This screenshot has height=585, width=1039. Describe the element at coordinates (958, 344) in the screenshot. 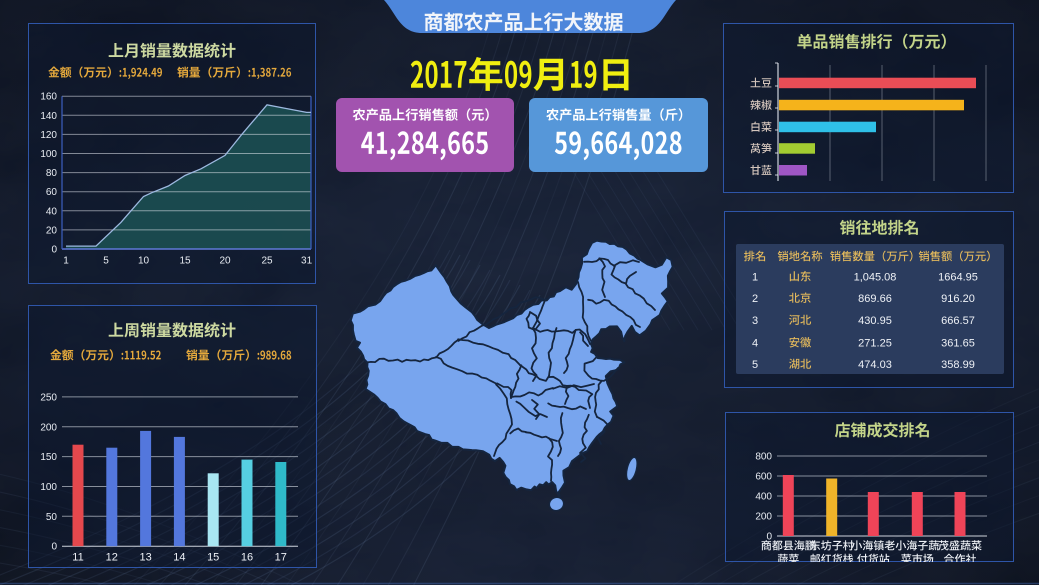

I see `svg-text: 361.65` at that location.